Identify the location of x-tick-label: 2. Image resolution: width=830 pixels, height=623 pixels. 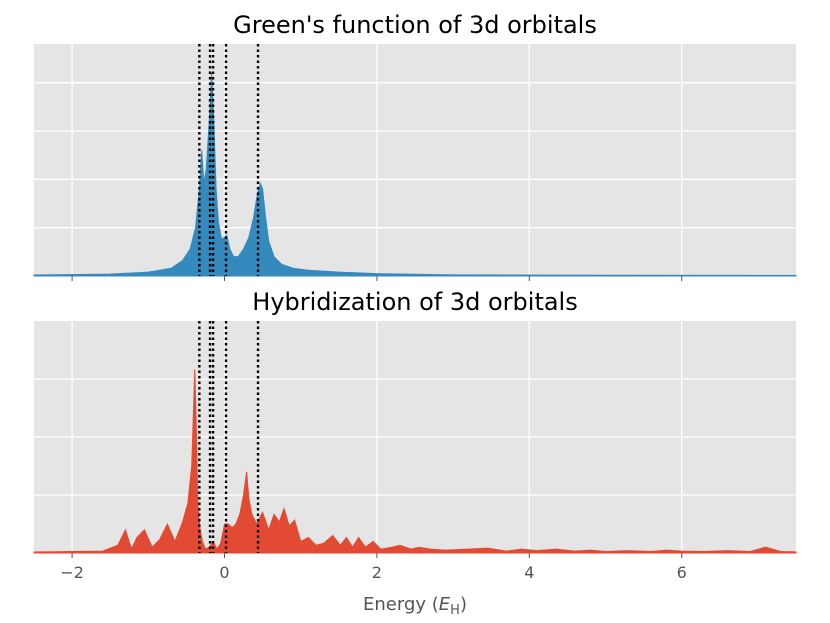
(377, 572).